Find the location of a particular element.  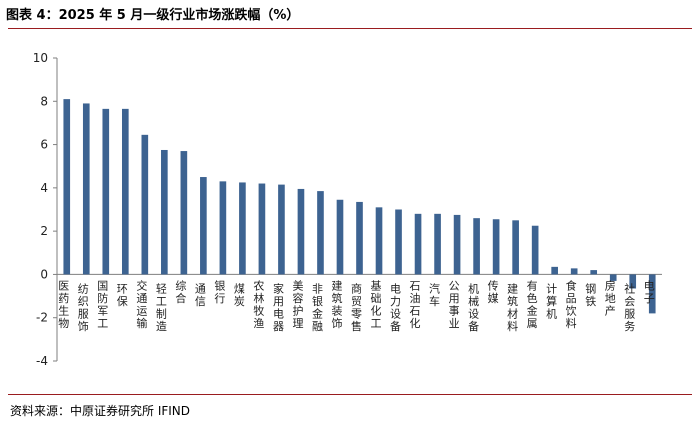

category-label: 钢铁 is located at coordinates (590, 295).